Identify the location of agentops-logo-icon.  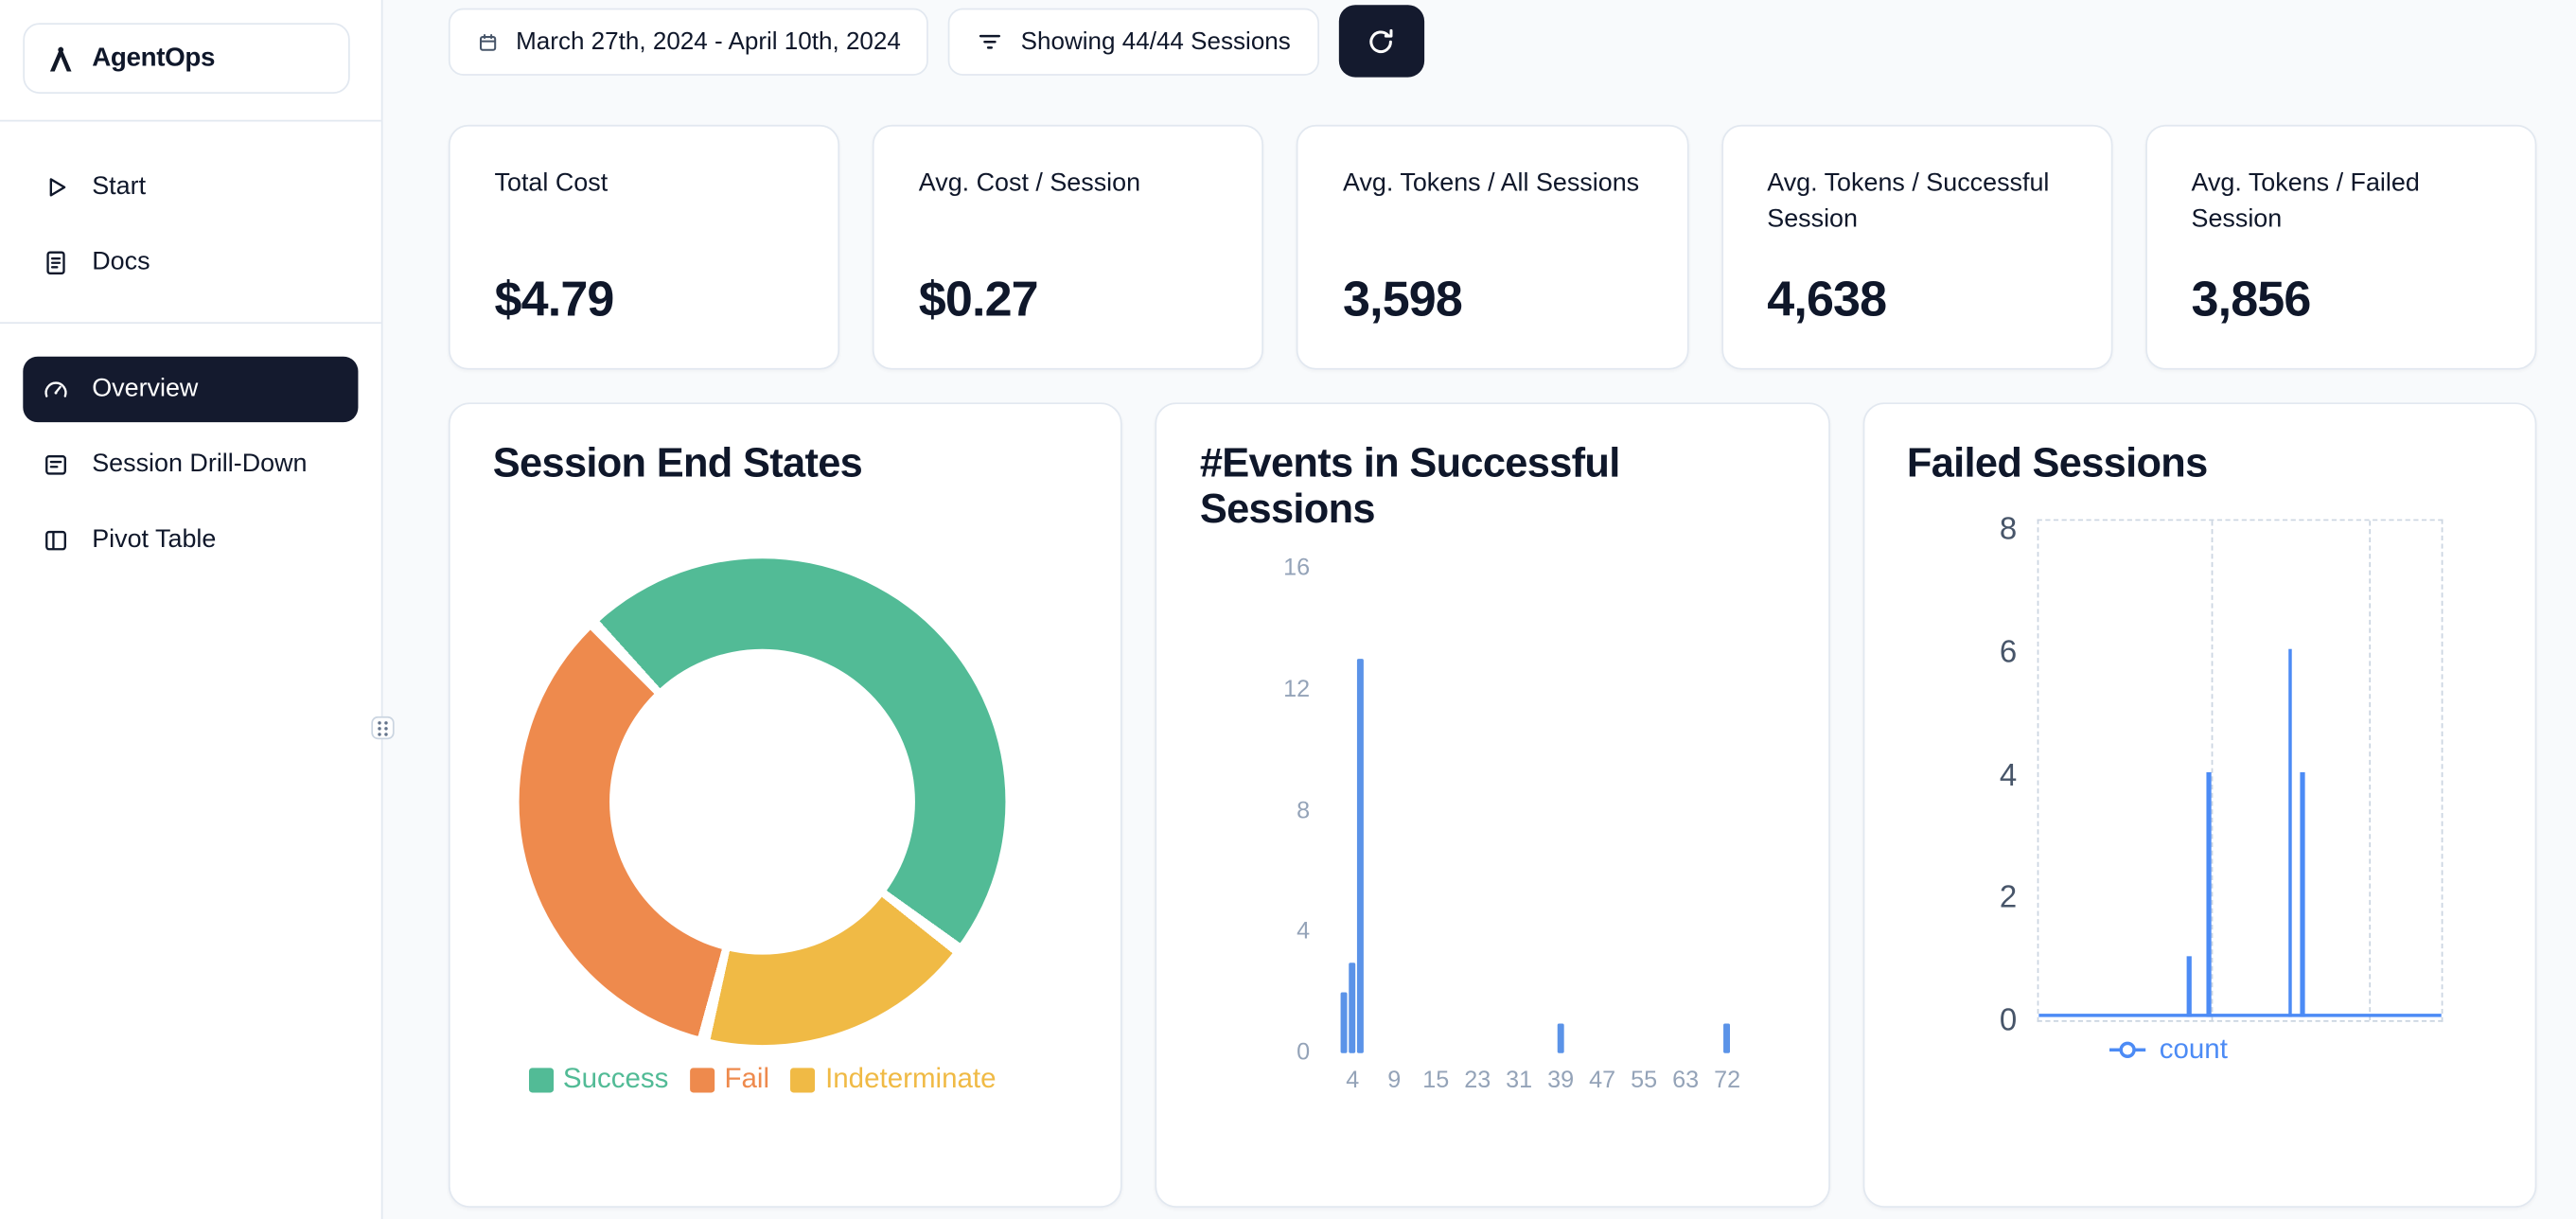
(61, 58).